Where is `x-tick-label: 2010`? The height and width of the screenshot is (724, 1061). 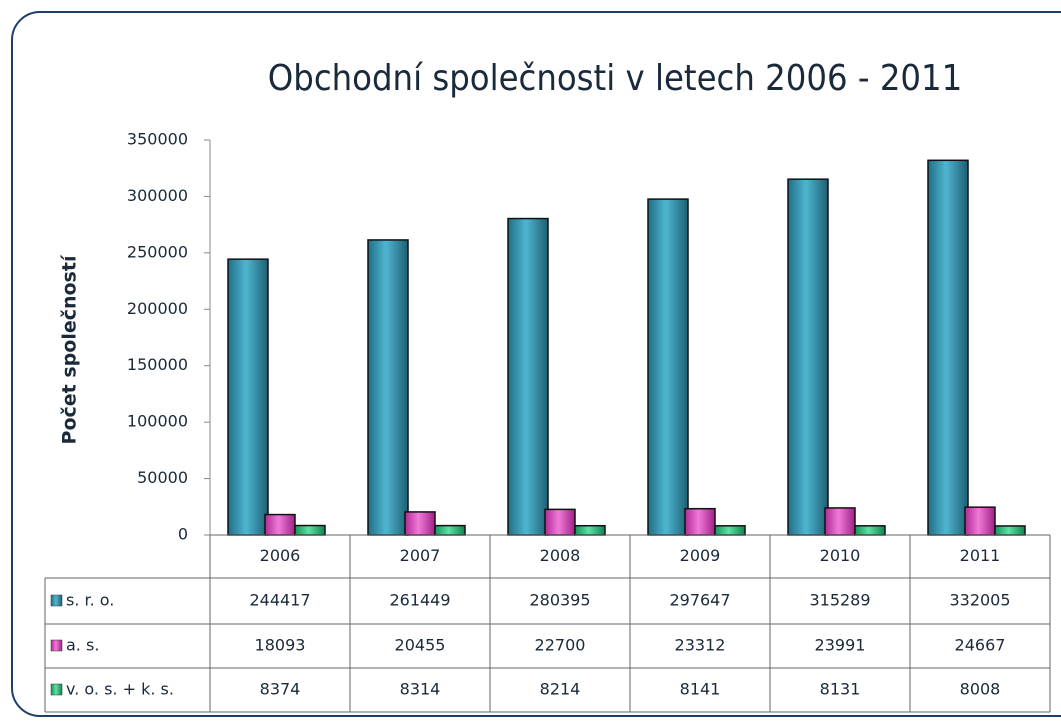
x-tick-label: 2010 is located at coordinates (840, 555).